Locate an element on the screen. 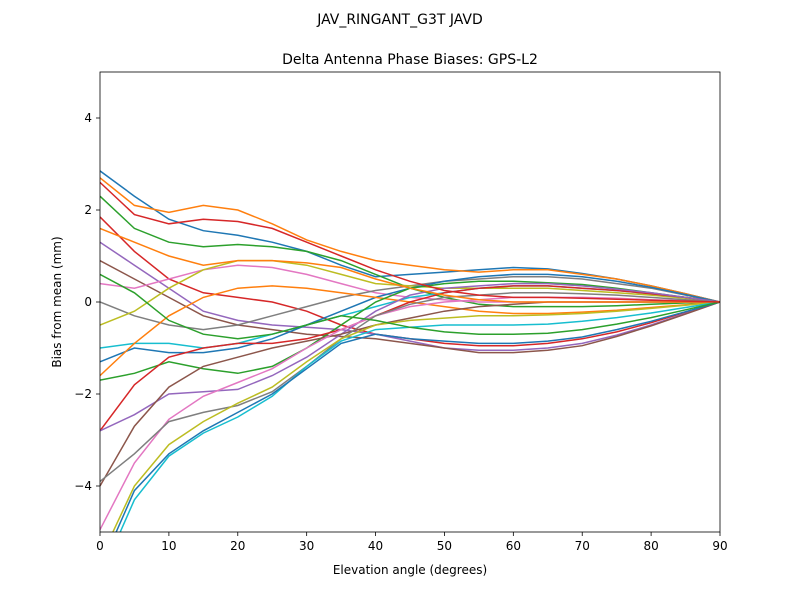 The image size is (800, 600). x-axis: 0 10 20 30 40 50 60 70 80 90 is located at coordinates (412, 542).